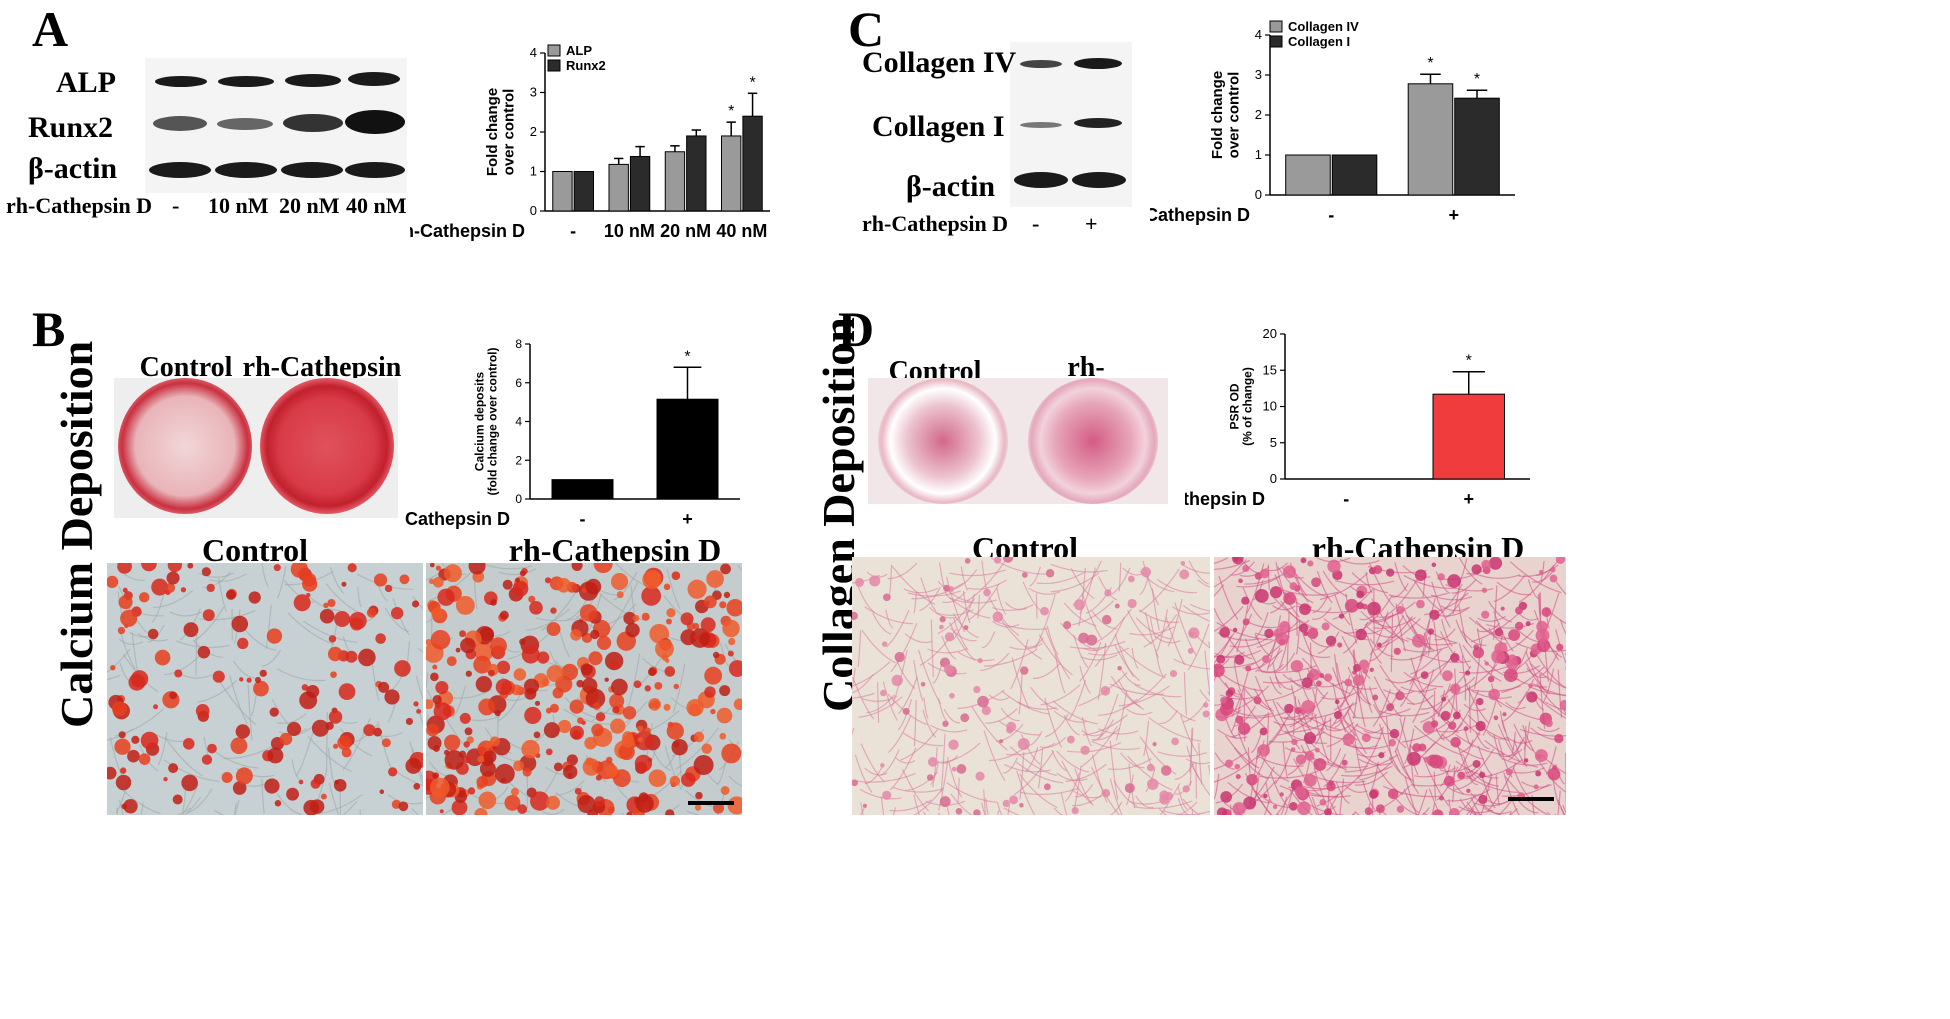 The image size is (1950, 1019). Describe the element at coordinates (1390, 686) in the screenshot. I see `micrograph-collagen-treatment` at that location.